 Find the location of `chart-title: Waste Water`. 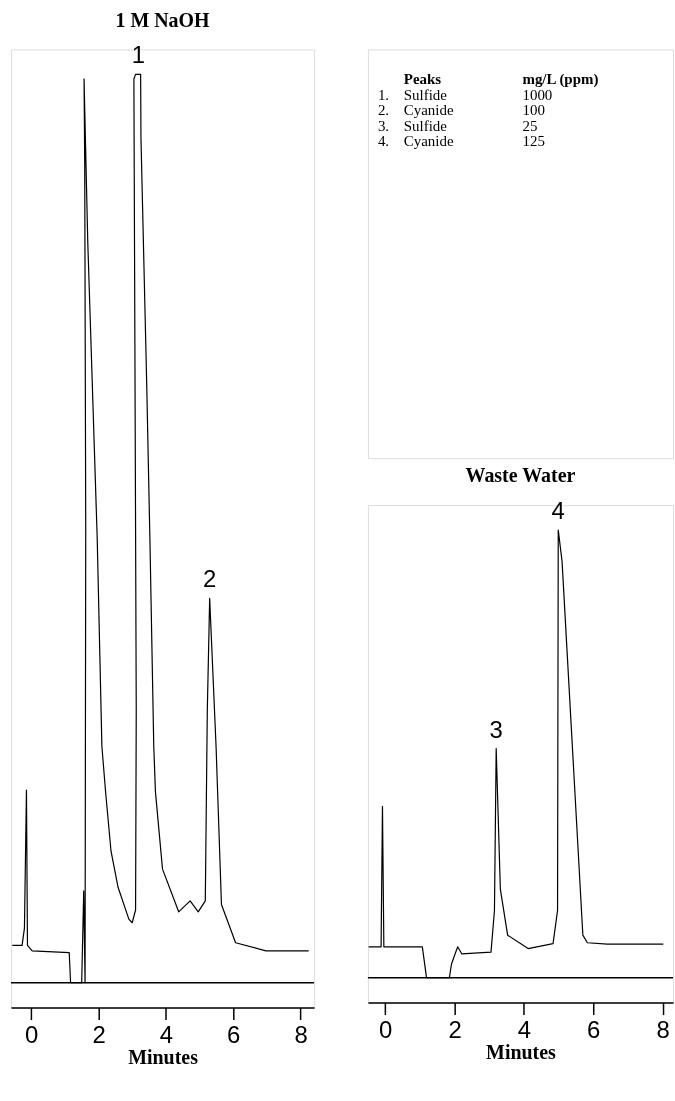

chart-title: Waste Water is located at coordinates (520, 475).